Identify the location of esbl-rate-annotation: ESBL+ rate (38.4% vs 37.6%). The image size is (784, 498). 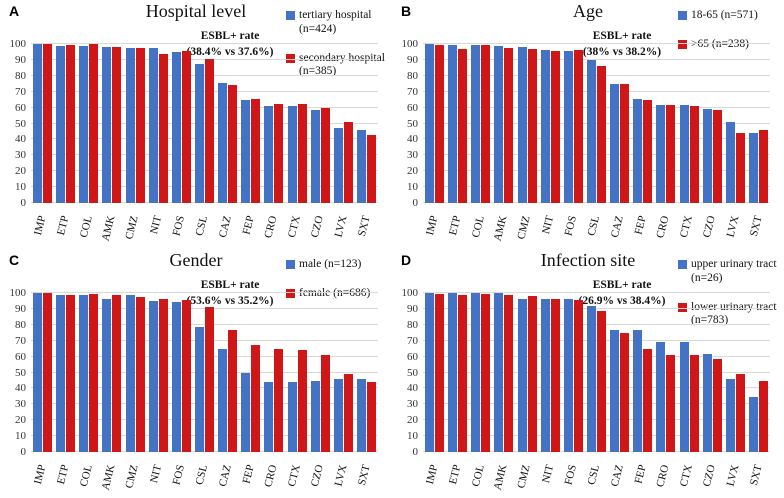
(230, 44).